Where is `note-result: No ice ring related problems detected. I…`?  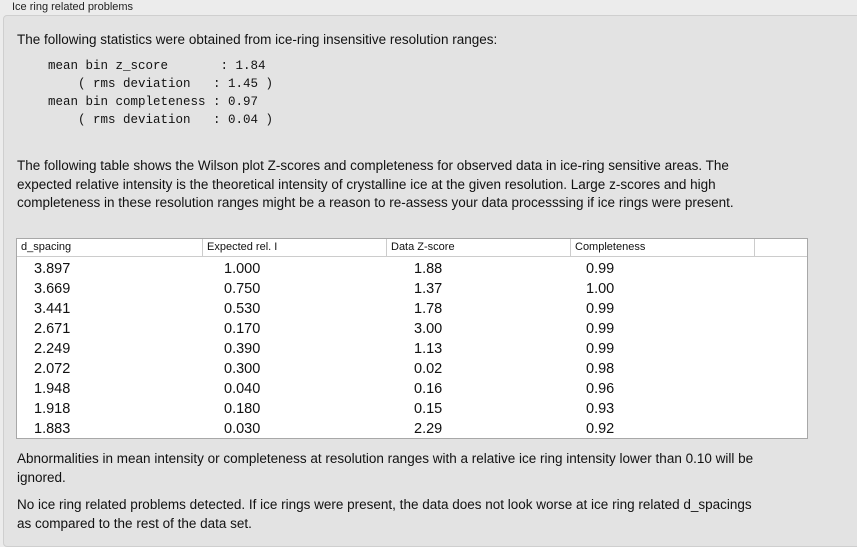
note-result: No ice ring related problems detected. I… is located at coordinates (384, 514).